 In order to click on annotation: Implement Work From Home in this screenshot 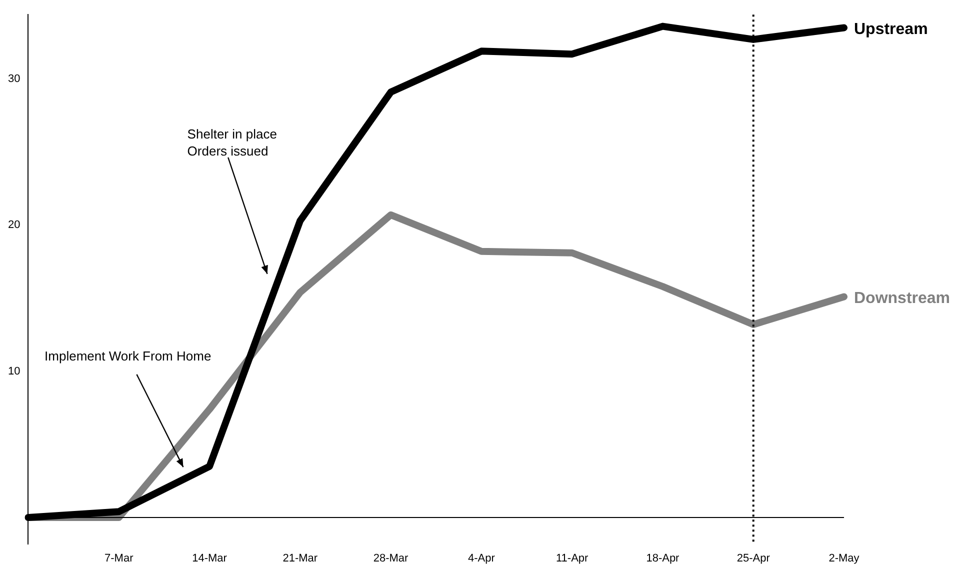, I will do `click(128, 356)`.